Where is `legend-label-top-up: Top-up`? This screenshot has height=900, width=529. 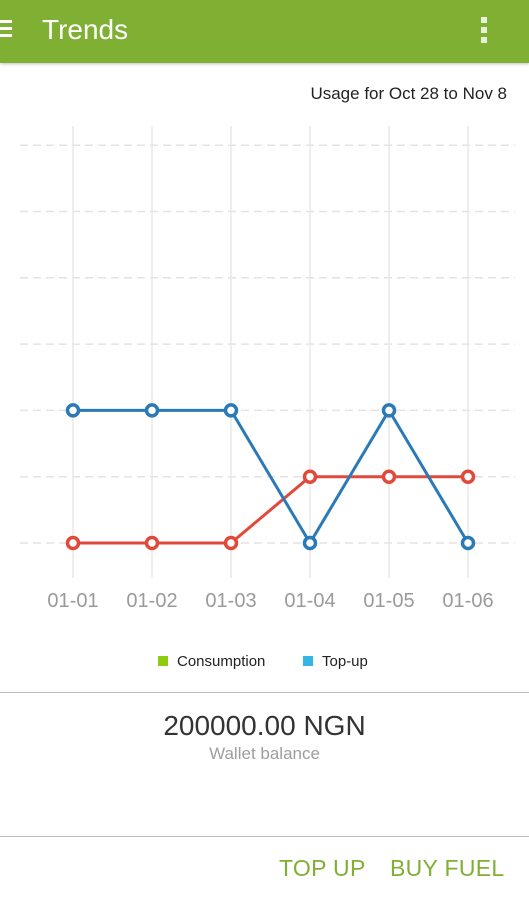
legend-label-top-up: Top-up is located at coordinates (345, 661).